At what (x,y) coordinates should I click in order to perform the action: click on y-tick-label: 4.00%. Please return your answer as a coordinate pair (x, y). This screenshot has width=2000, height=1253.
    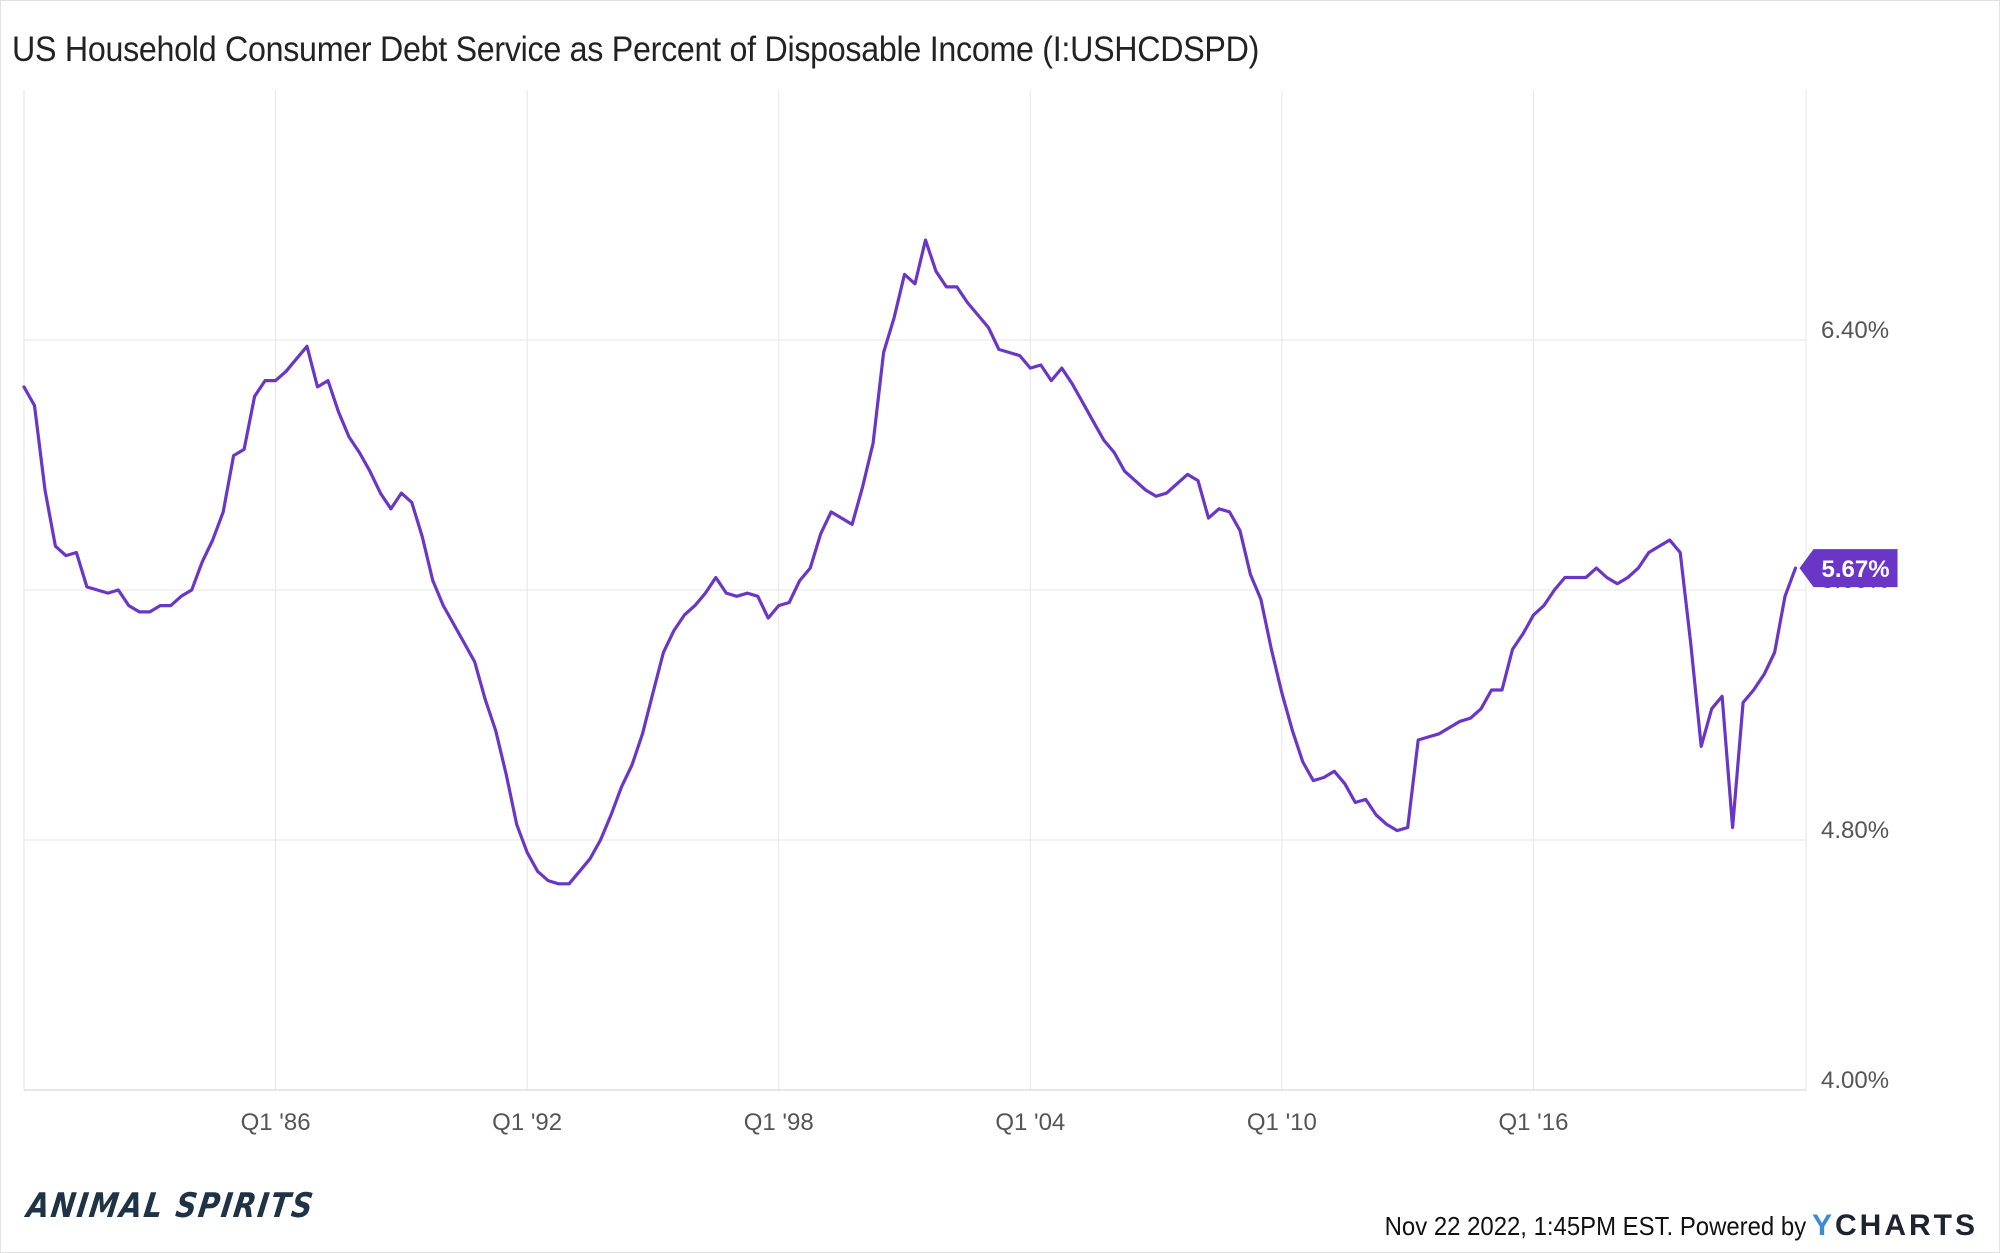
    Looking at the image, I should click on (1855, 1080).